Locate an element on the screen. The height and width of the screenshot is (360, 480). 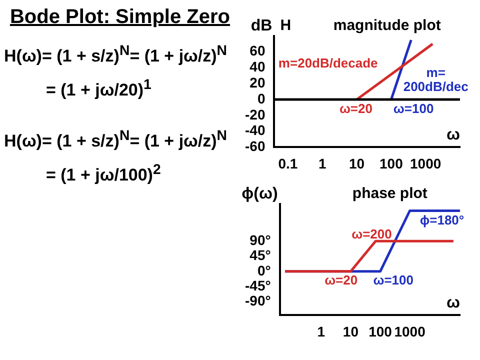
text: Bode Plot: Simple Zero is located at coordinates (120, 17).